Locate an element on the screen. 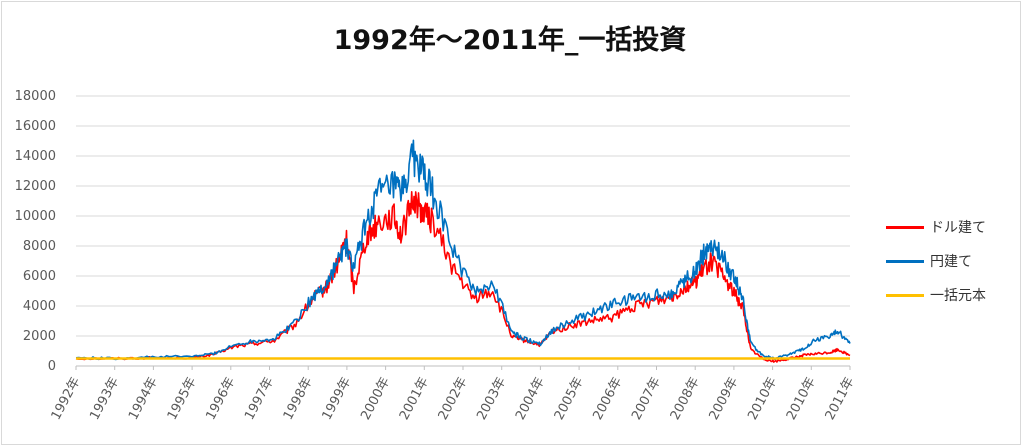 The image size is (1024, 448). y-tick-label-8000: 8000 is located at coordinates (39, 246).